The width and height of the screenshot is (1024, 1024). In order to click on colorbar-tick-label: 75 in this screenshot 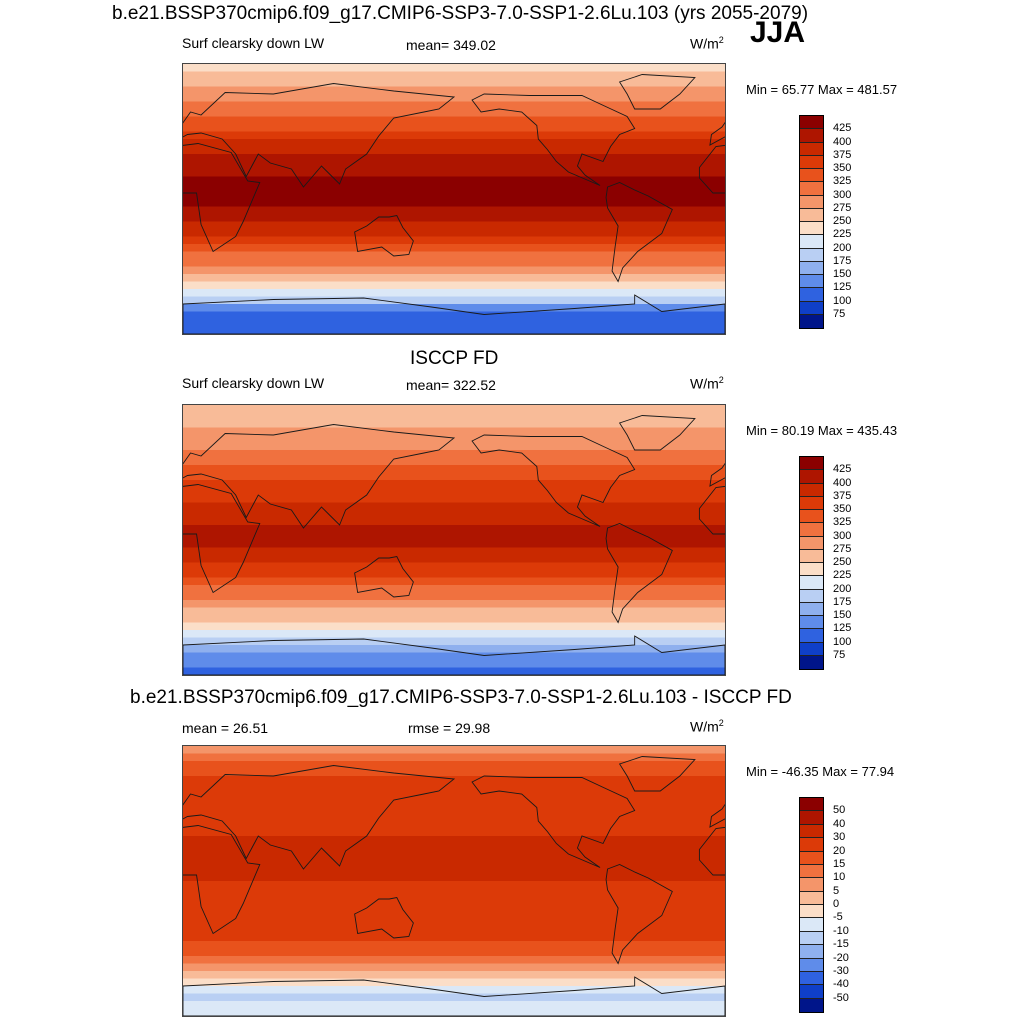, I will do `click(839, 654)`.